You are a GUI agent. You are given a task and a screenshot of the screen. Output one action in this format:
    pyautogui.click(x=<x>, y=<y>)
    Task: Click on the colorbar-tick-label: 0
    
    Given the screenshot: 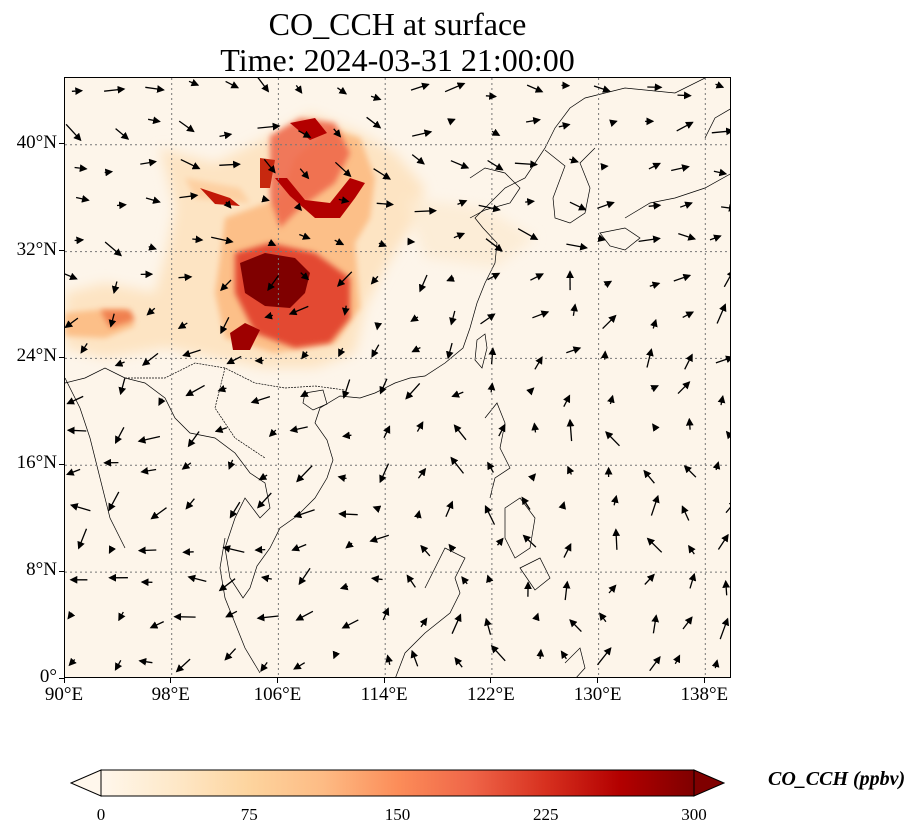 What is the action you would take?
    pyautogui.click(x=101, y=814)
    